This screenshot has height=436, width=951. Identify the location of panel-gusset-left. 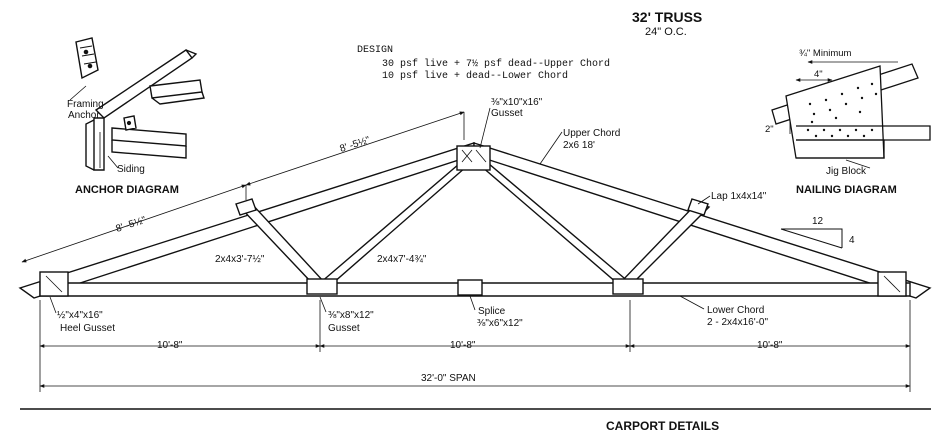
(322, 286).